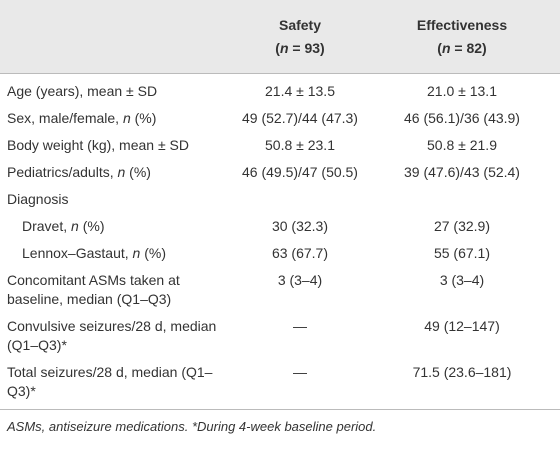 Image resolution: width=560 pixels, height=461 pixels. Describe the element at coordinates (300, 145) in the screenshot. I see `cell: 50.8 ± 23.1` at that location.